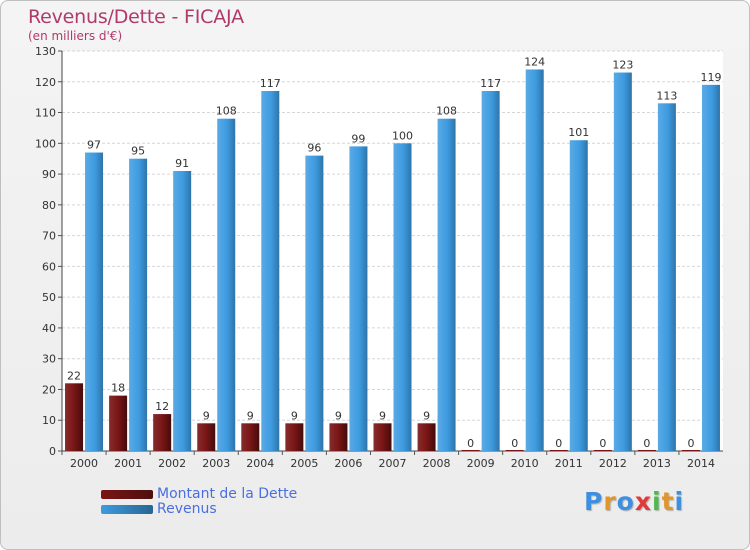  What do you see at coordinates (314, 148) in the screenshot?
I see `data-label-revenus: 96` at bounding box center [314, 148].